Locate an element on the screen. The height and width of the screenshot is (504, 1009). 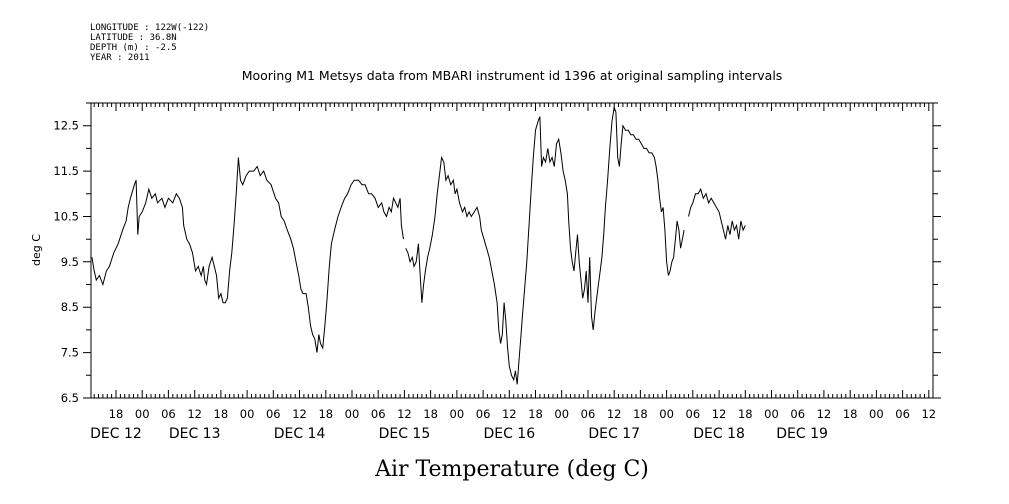
y-tick-label: 6.5 is located at coordinates (70, 398).